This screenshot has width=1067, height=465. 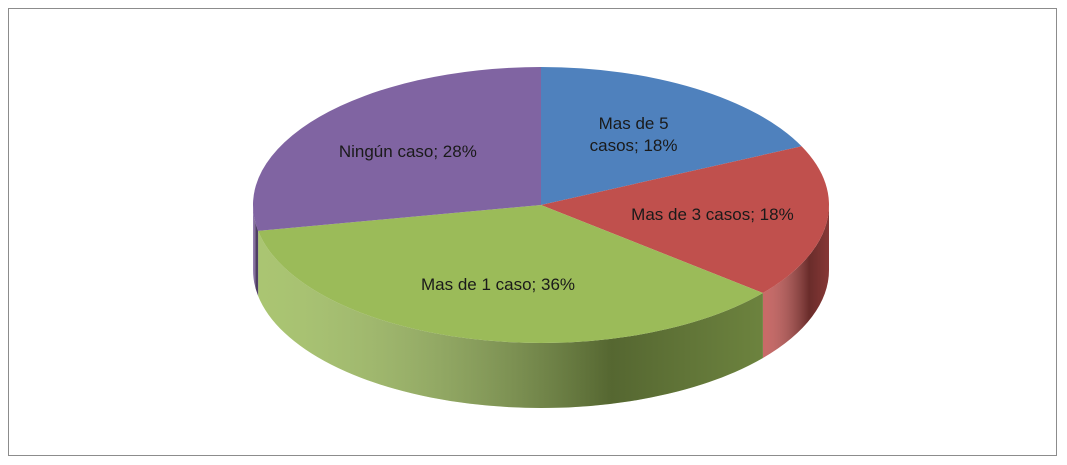 I want to click on data-label: Mas de 1 caso; 36%, so click(x=498, y=285).